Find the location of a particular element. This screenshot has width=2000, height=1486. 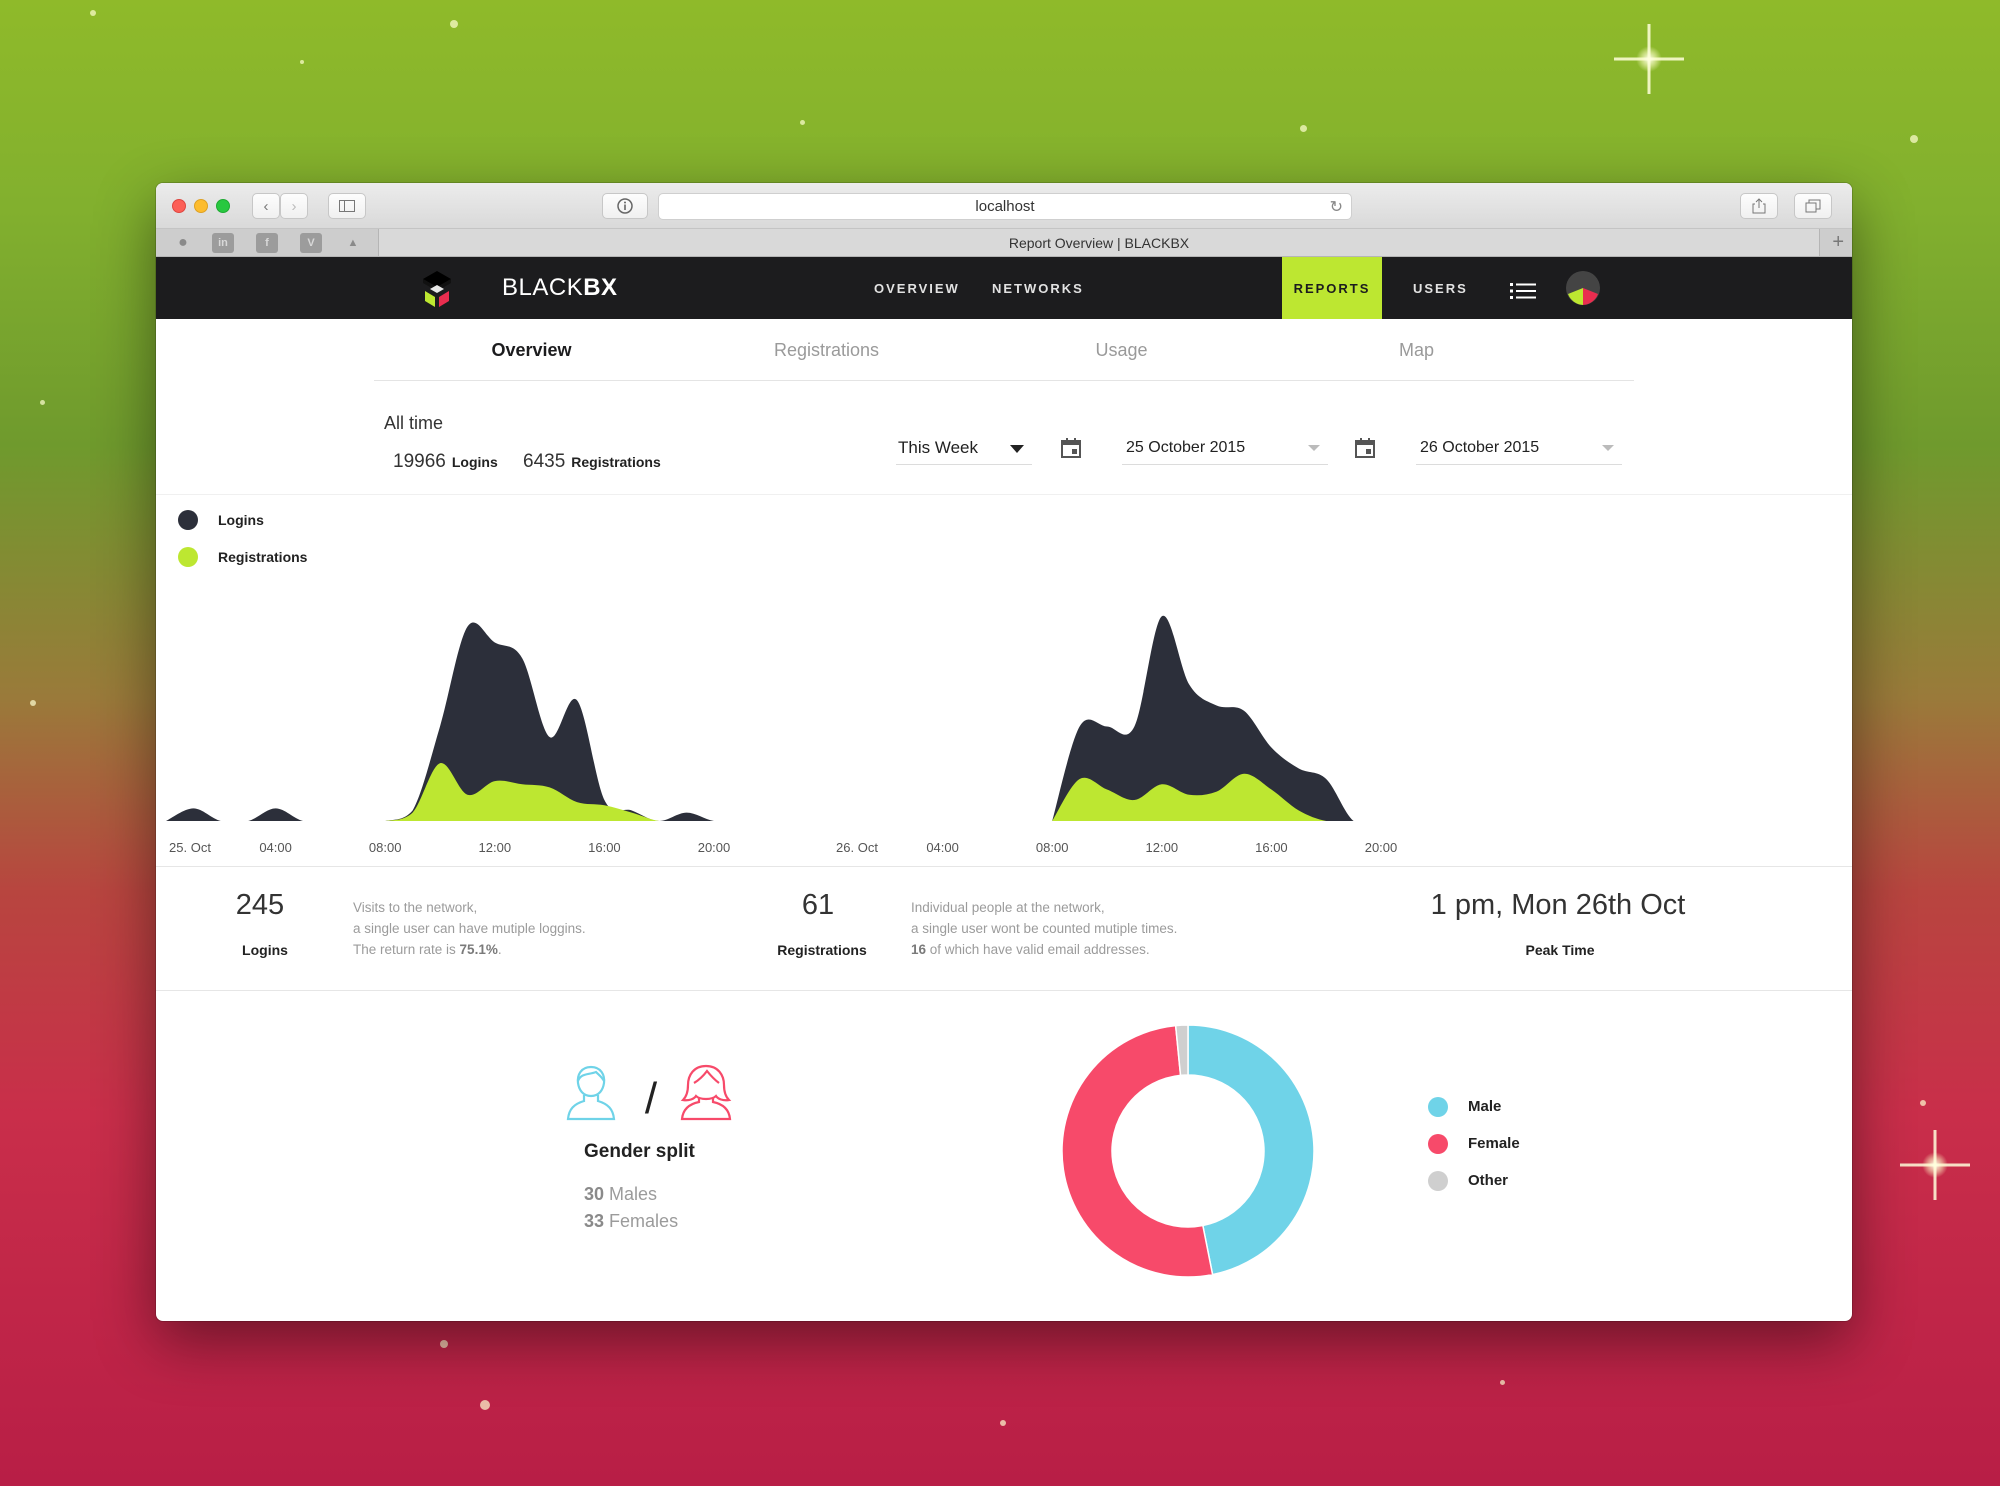

logins-swatch is located at coordinates (188, 519).